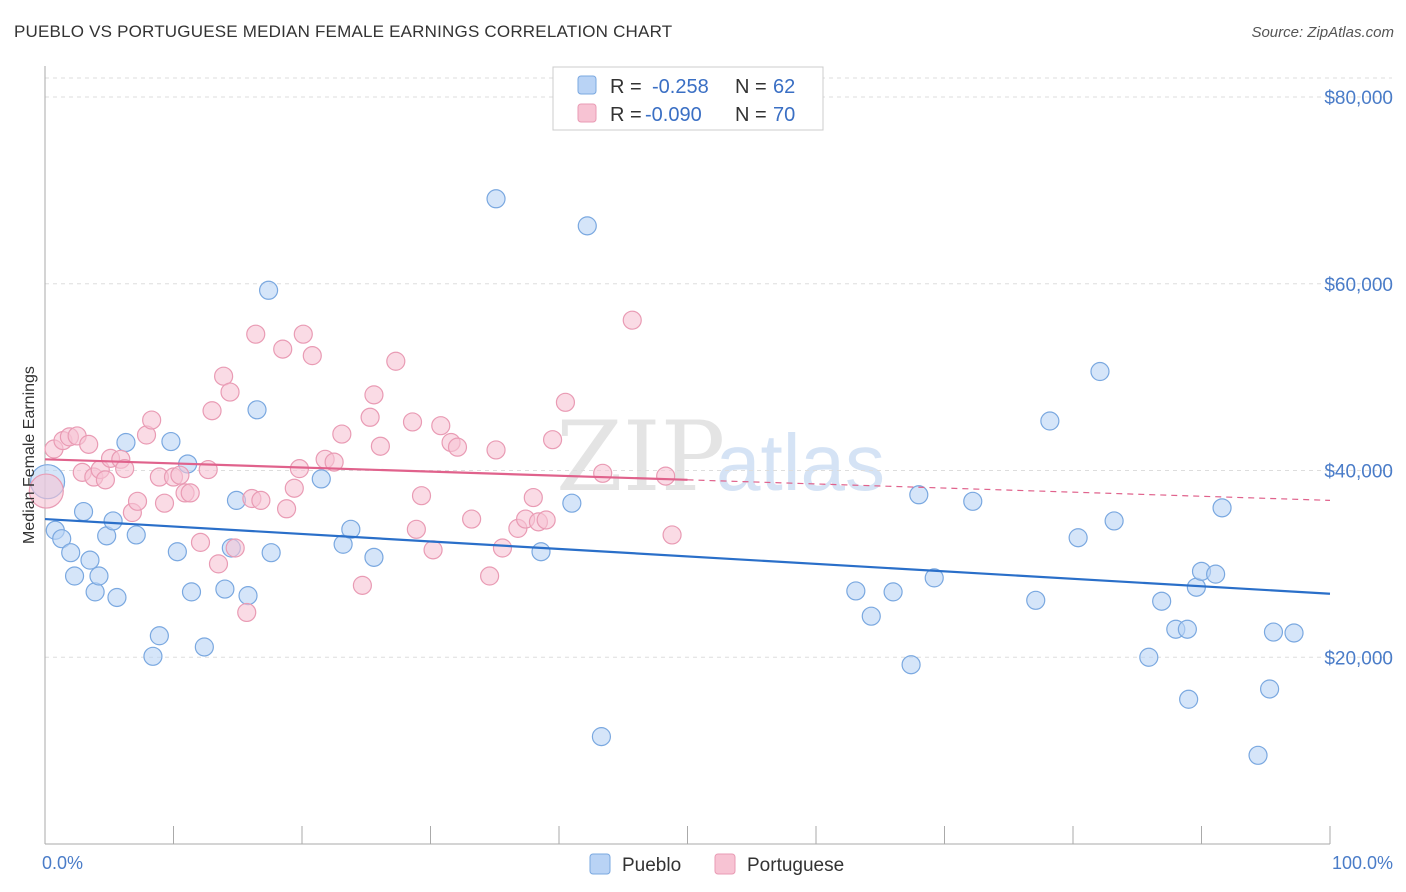 This screenshot has height=892, width=1406. Describe the element at coordinates (600, 864) in the screenshot. I see `legend-swatch-pueblo` at that location.